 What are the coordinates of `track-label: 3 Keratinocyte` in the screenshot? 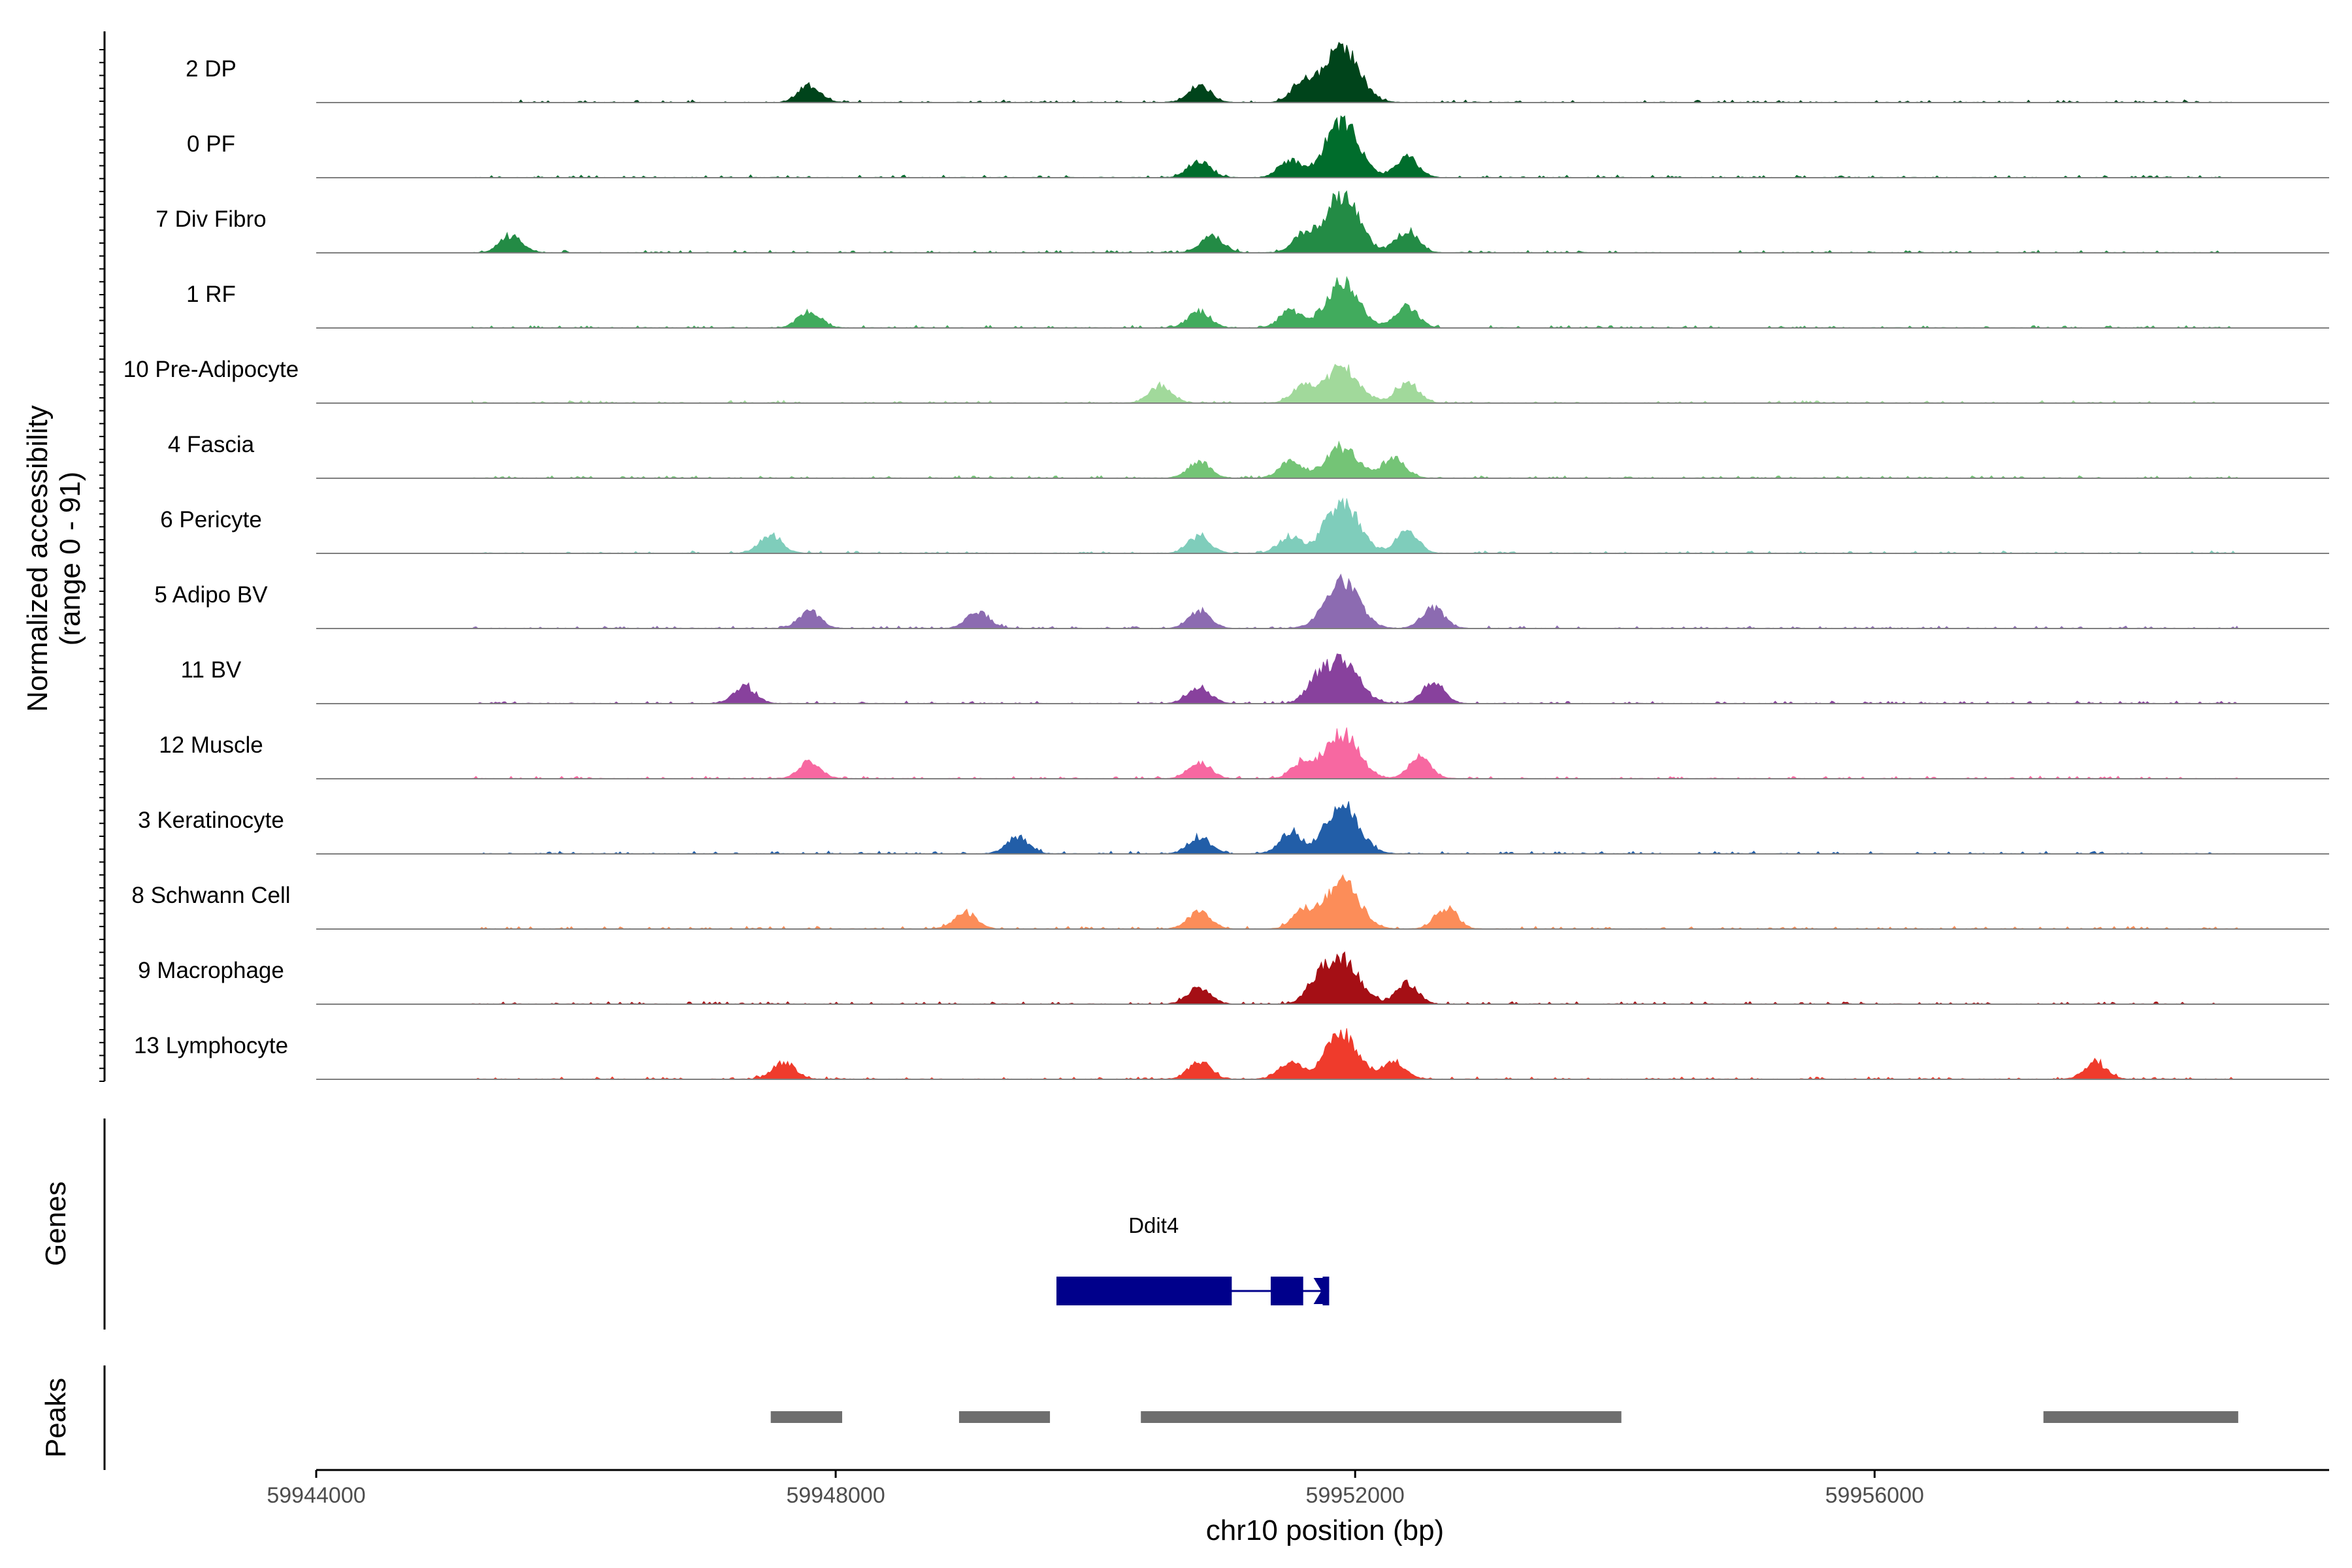 It's located at (211, 820).